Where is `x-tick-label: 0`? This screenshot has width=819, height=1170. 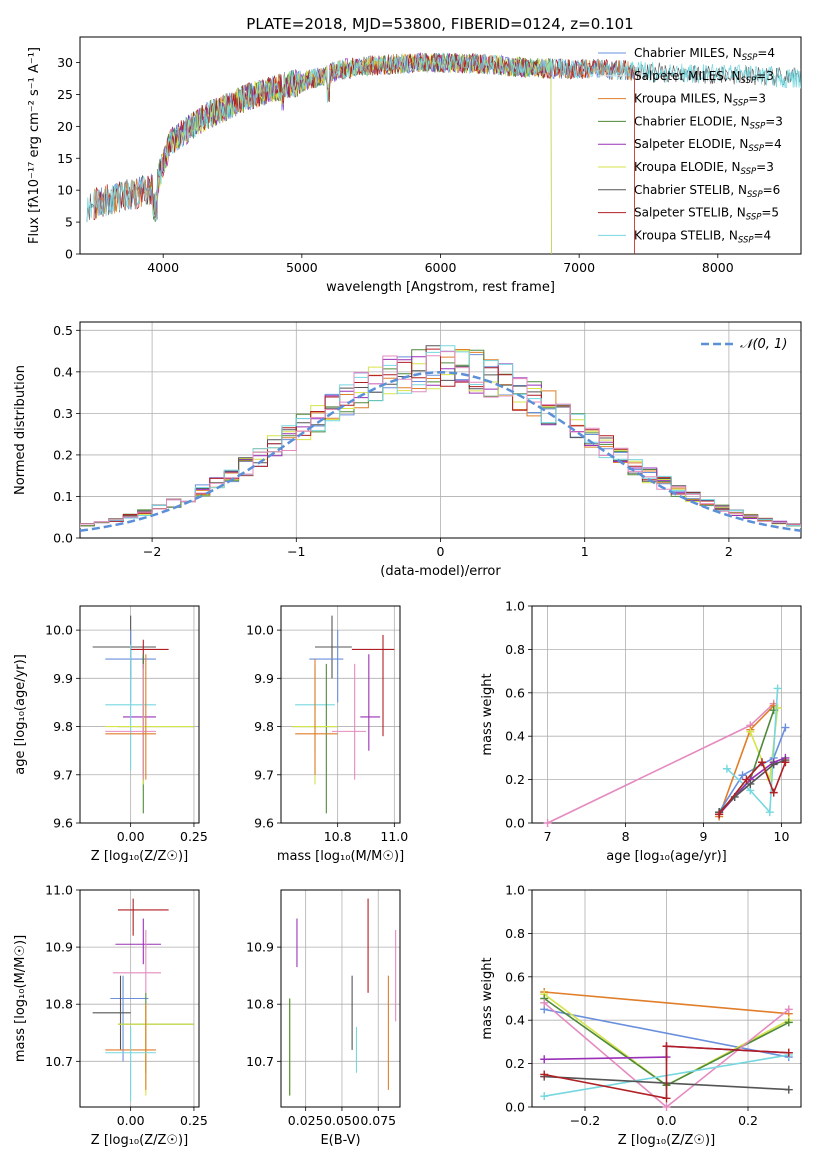
x-tick-label: 0 is located at coordinates (441, 551).